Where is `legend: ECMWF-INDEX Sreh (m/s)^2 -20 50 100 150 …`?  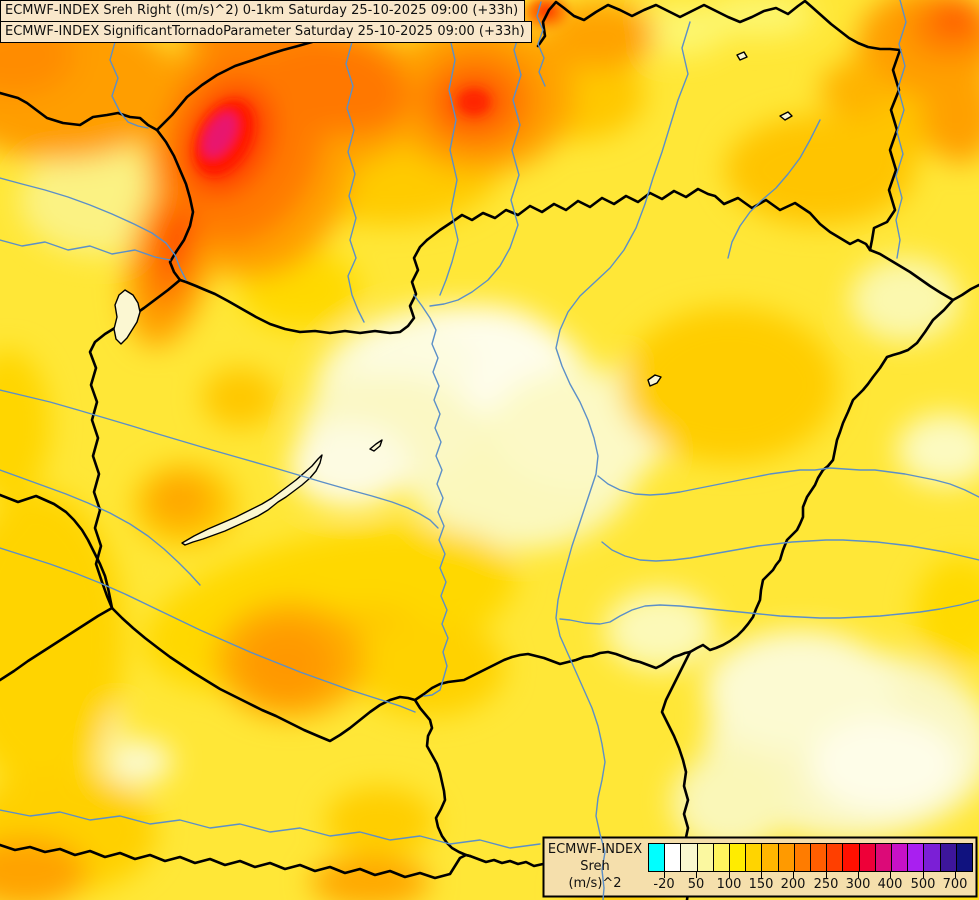
legend: ECMWF-INDEX Sreh (m/s)^2 -20 50 100 150 … is located at coordinates (760, 867).